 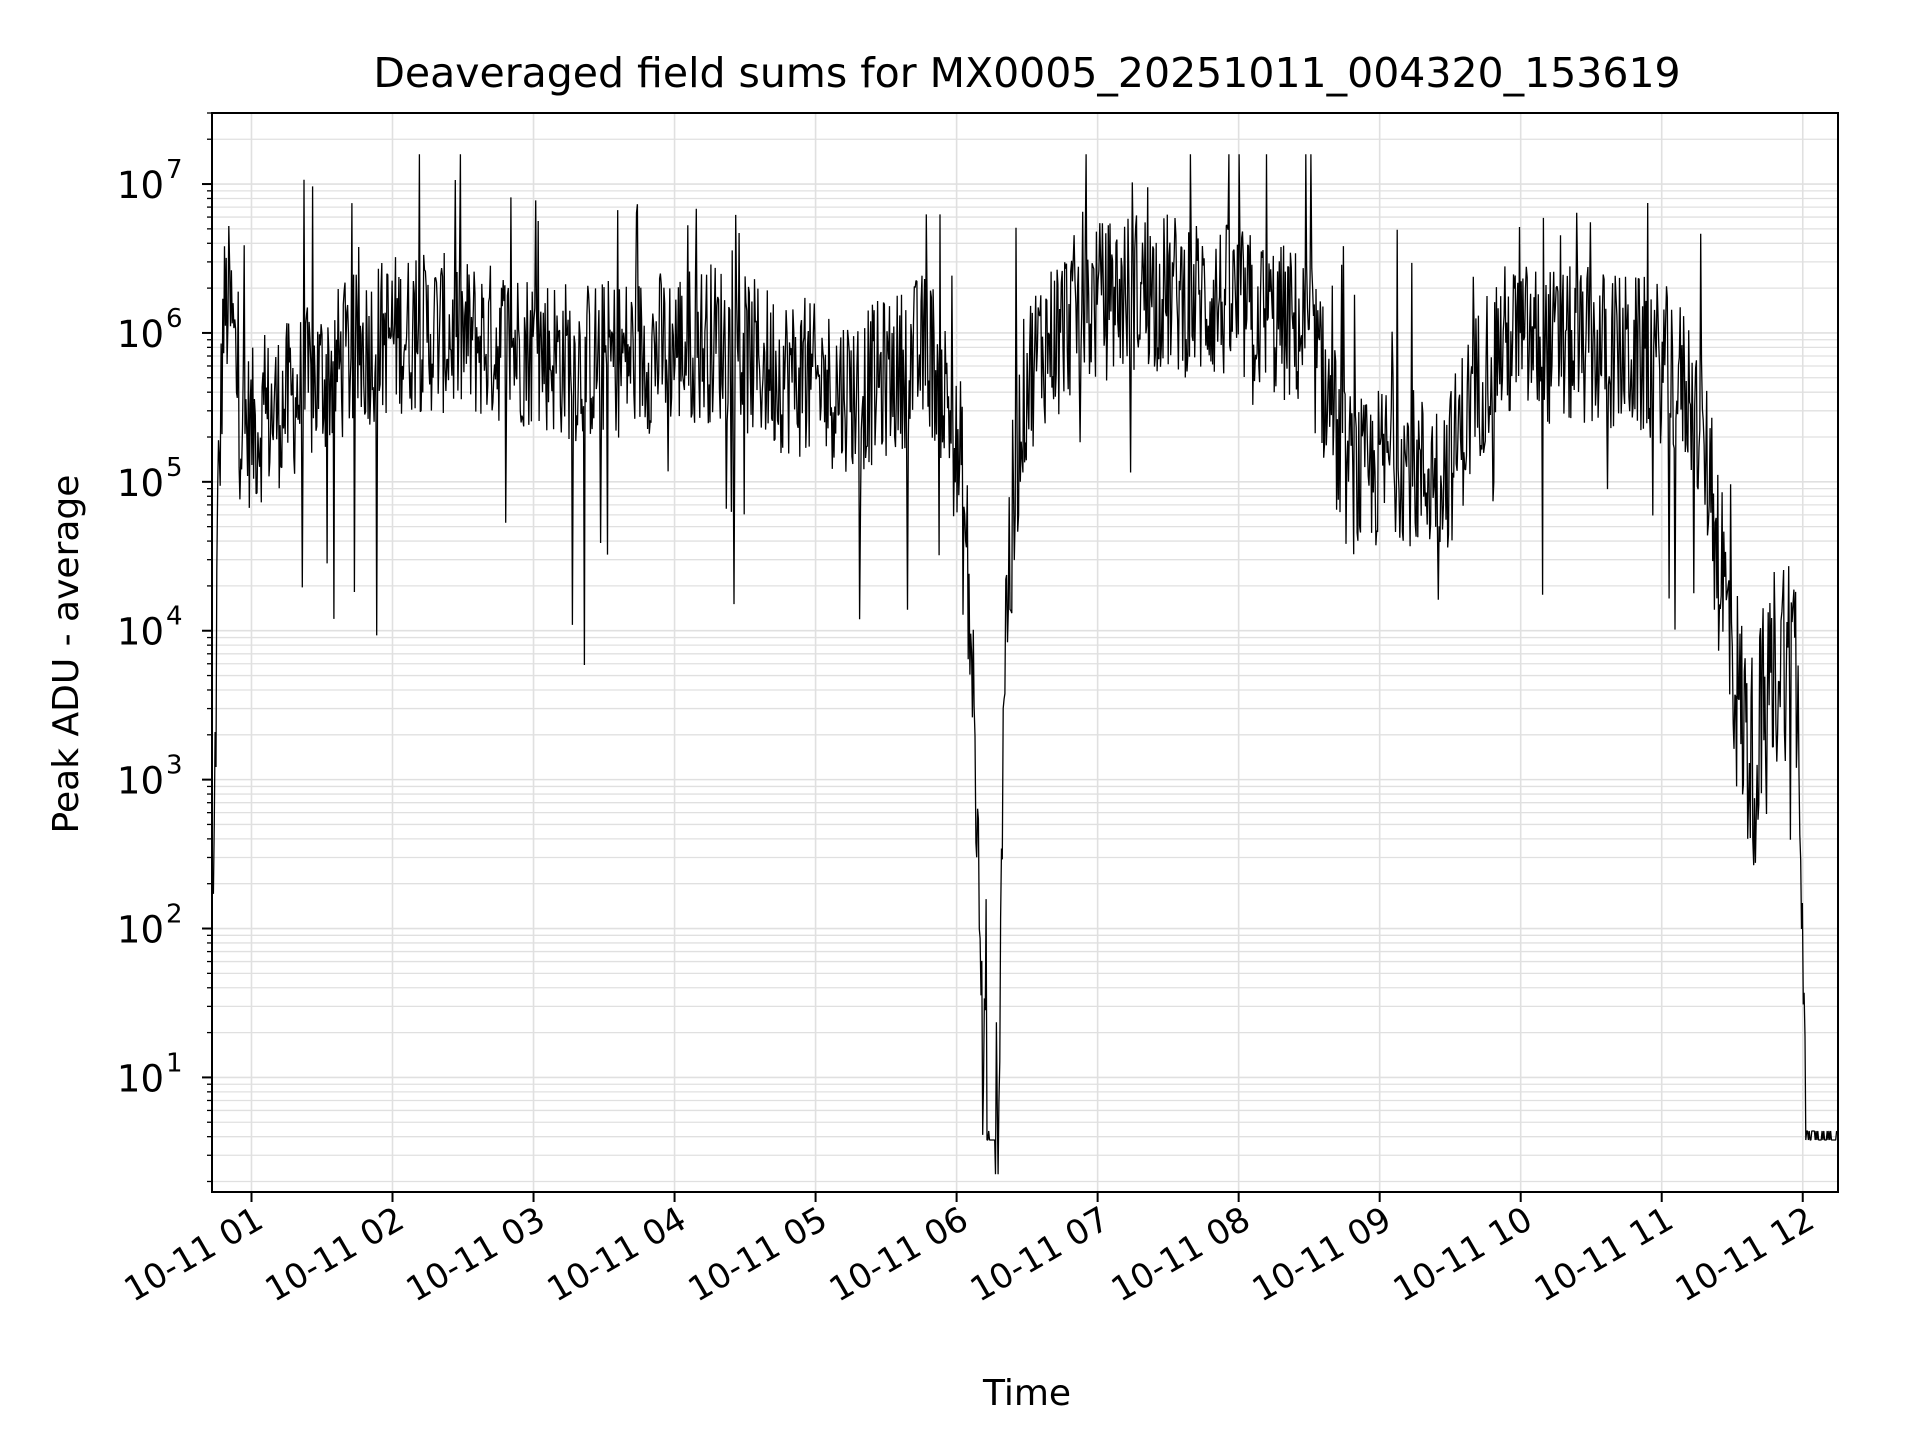 I want to click on y-tick-exponent: 5, so click(x=174, y=468).